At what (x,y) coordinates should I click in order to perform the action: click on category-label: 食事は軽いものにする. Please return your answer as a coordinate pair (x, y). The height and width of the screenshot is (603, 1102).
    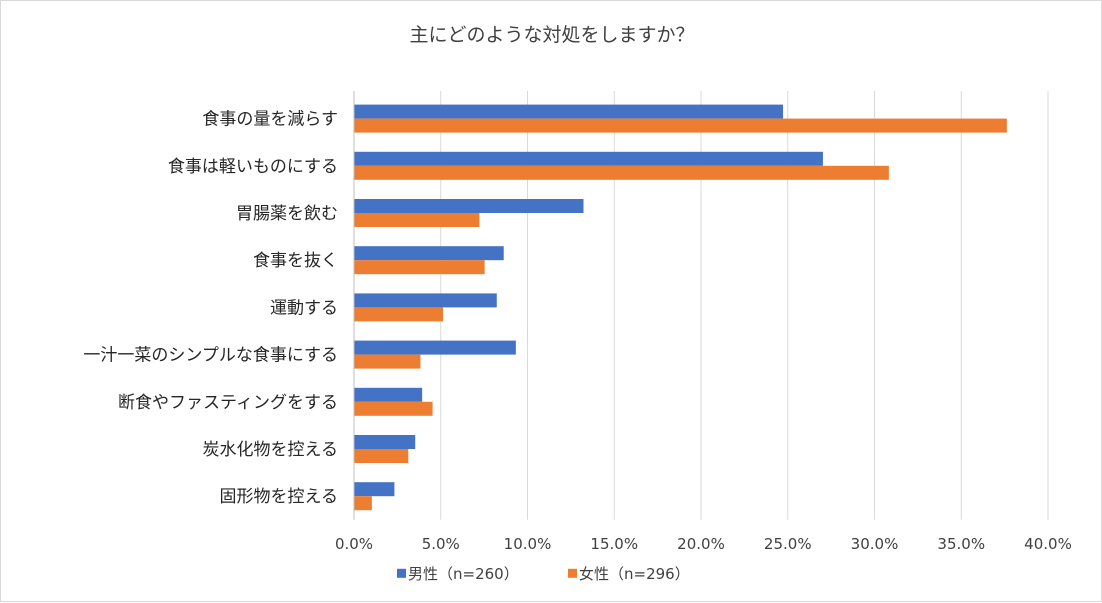
    Looking at the image, I should click on (253, 167).